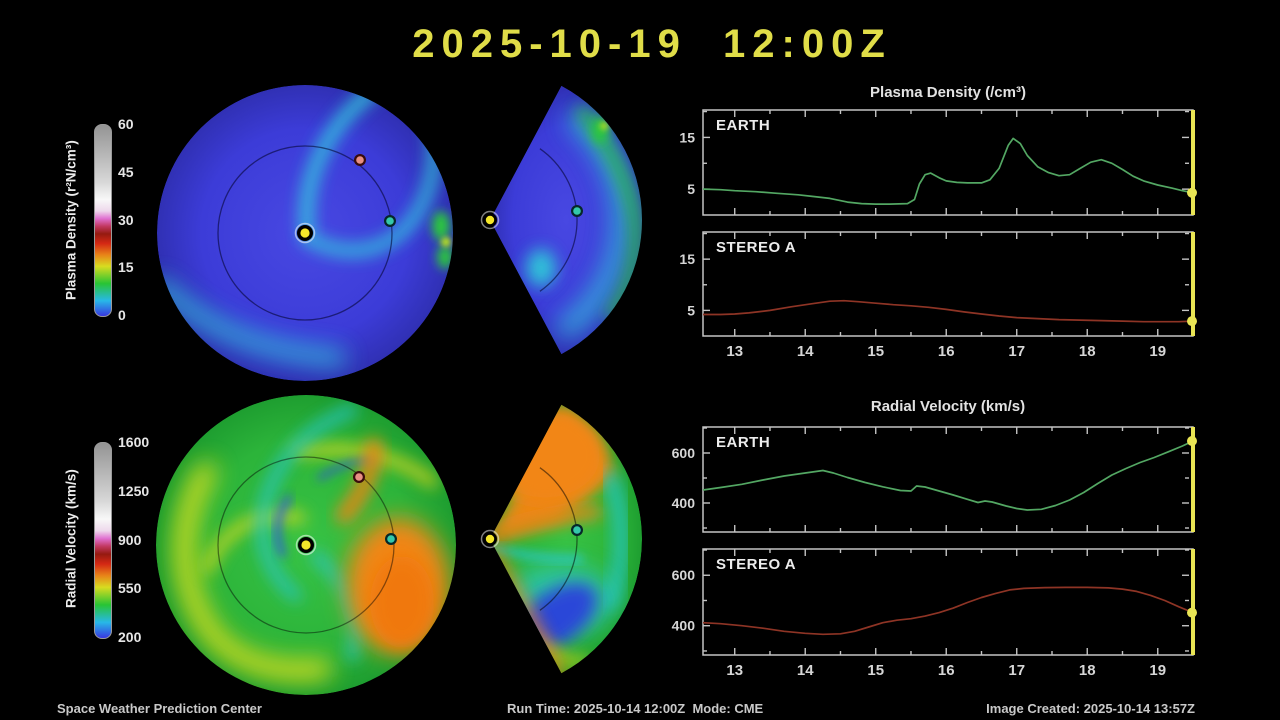 This screenshot has height=720, width=1280. I want to click on chart-velocity-earth: 400 600, so click(934, 479).